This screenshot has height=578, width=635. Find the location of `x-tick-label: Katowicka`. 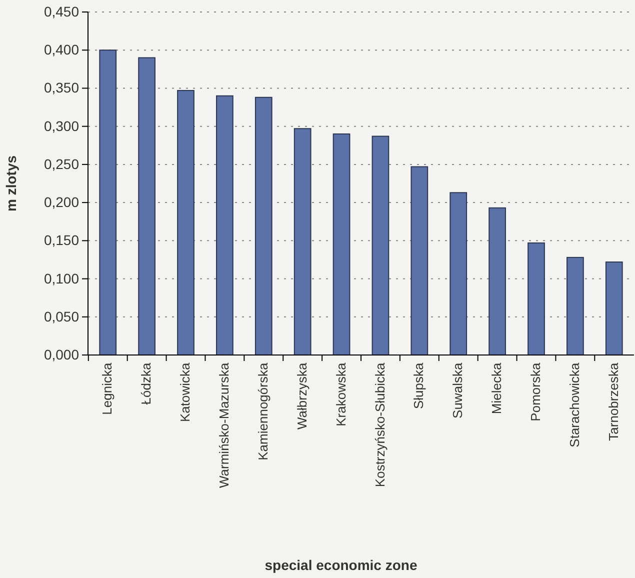

x-tick-label: Katowicka is located at coordinates (185, 392).